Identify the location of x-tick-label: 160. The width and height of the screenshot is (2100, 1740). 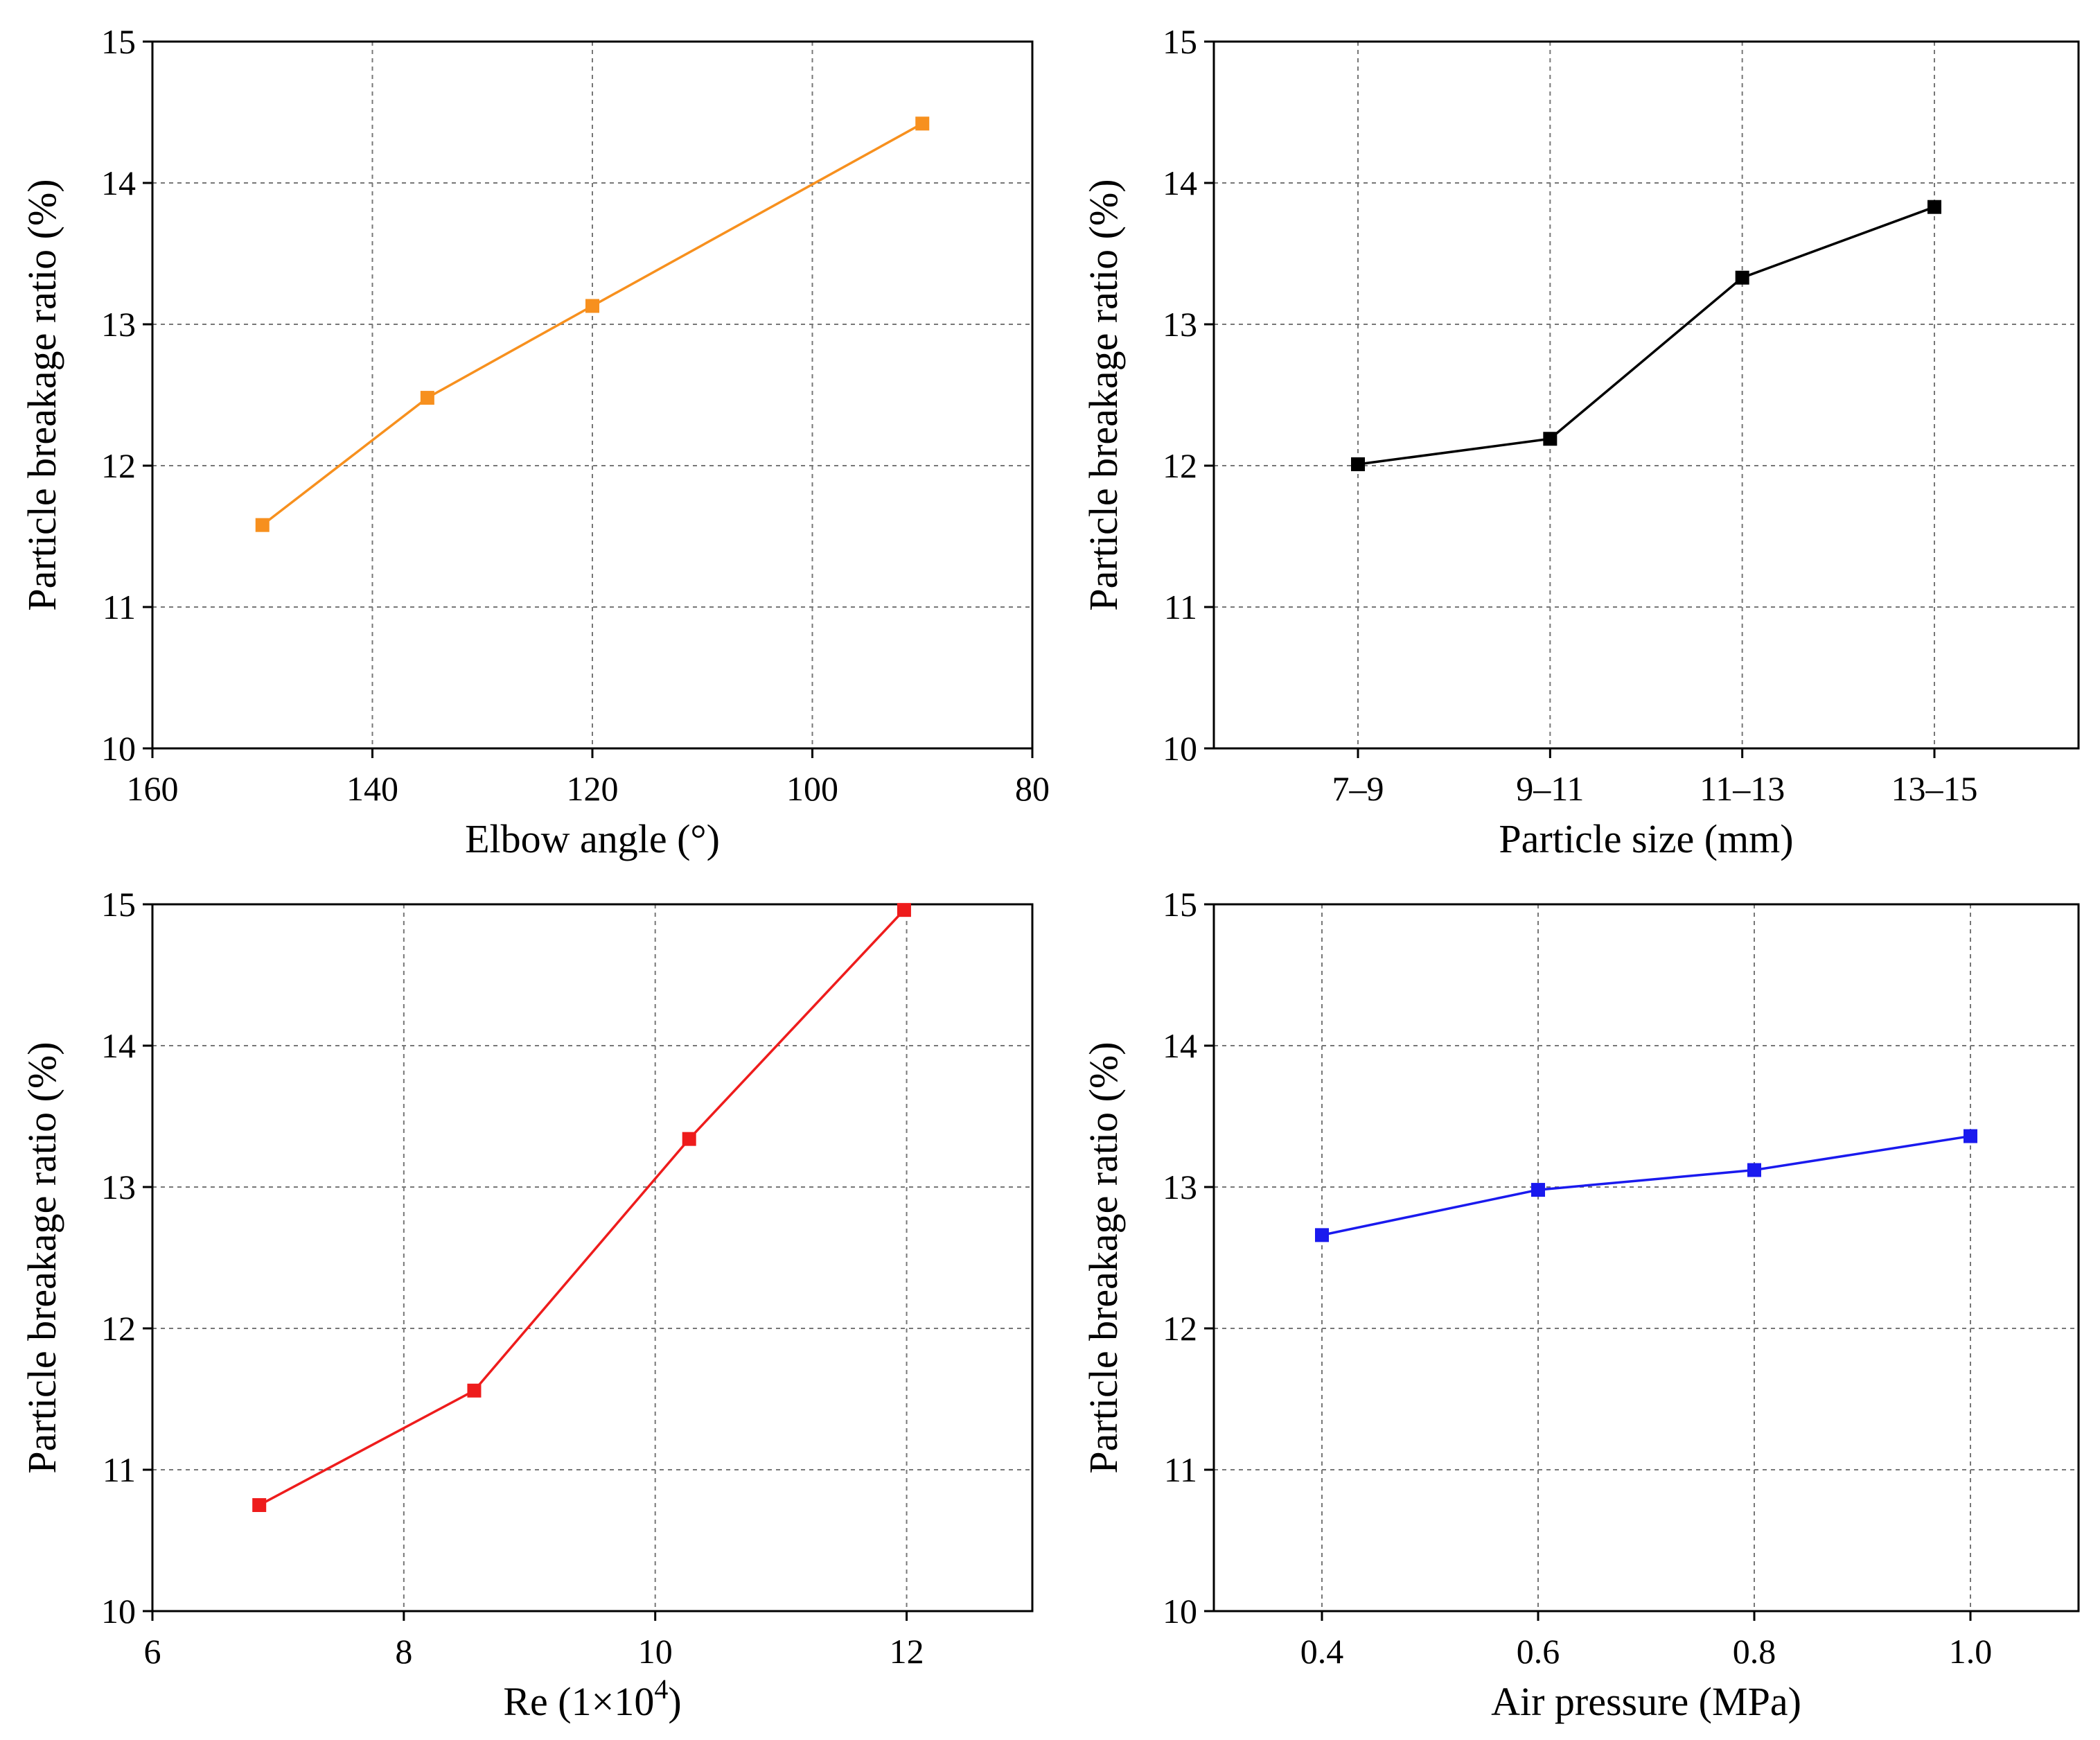
(153, 789).